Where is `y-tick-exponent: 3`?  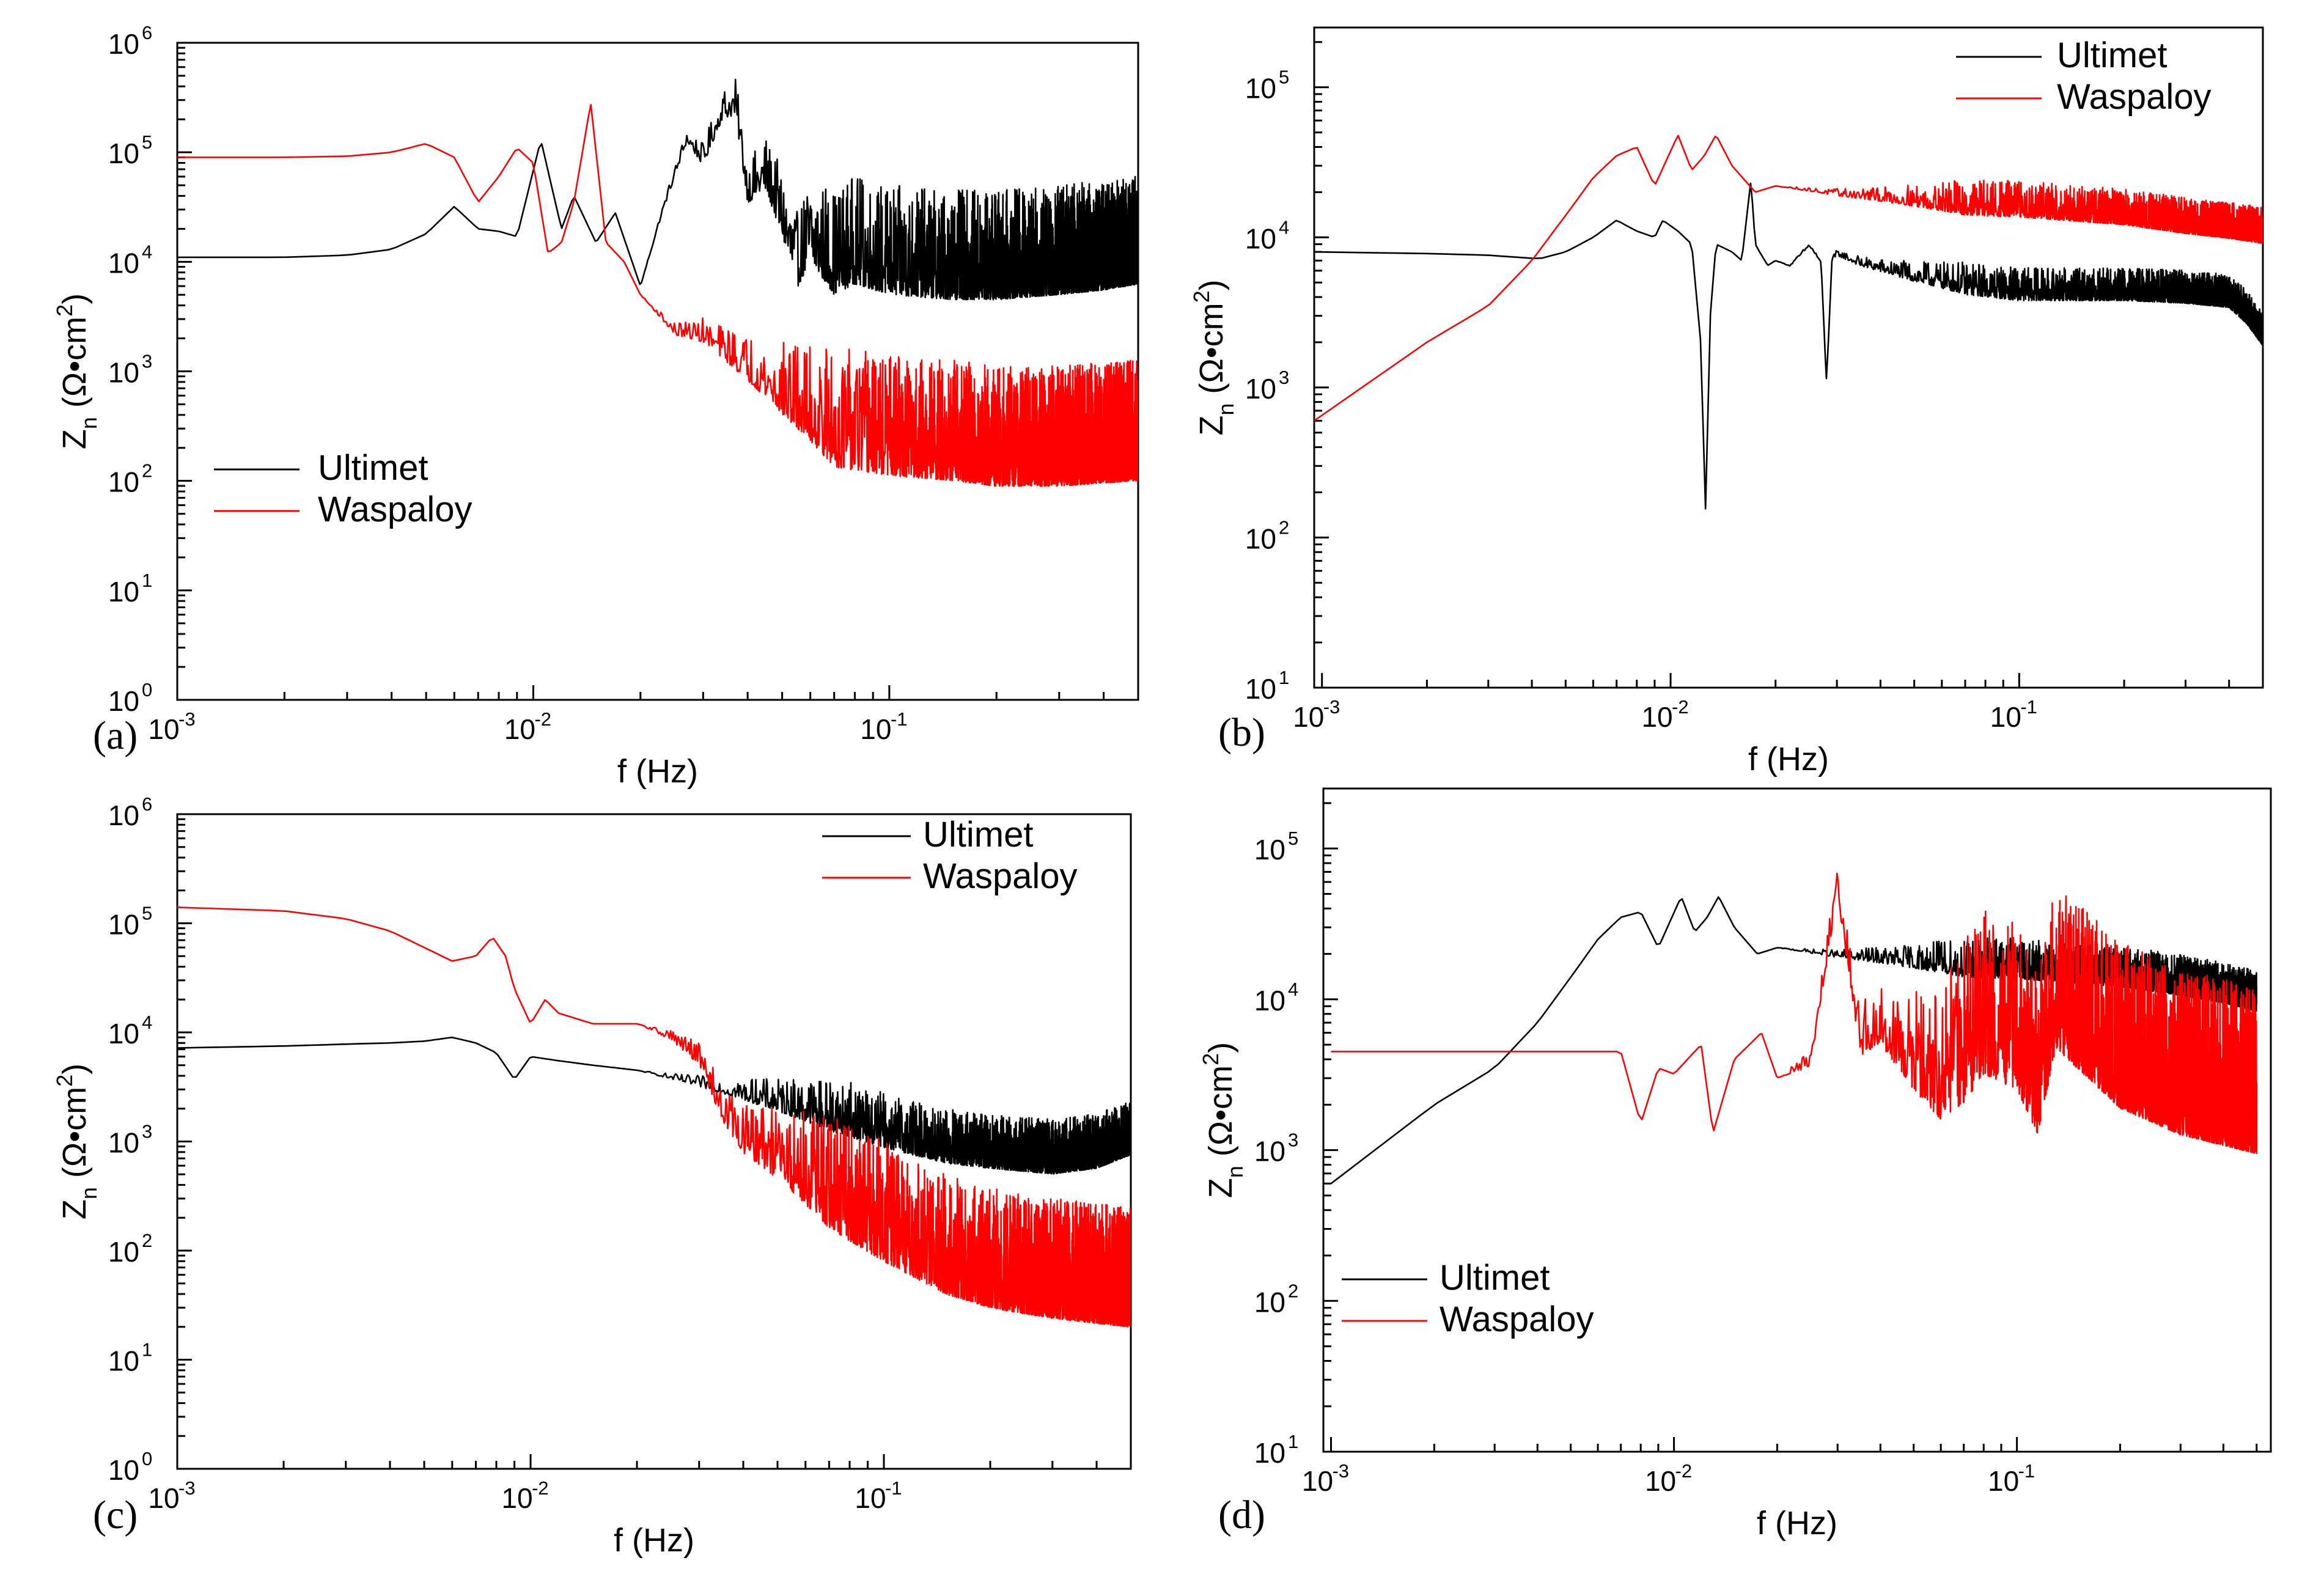 y-tick-exponent: 3 is located at coordinates (1293, 1140).